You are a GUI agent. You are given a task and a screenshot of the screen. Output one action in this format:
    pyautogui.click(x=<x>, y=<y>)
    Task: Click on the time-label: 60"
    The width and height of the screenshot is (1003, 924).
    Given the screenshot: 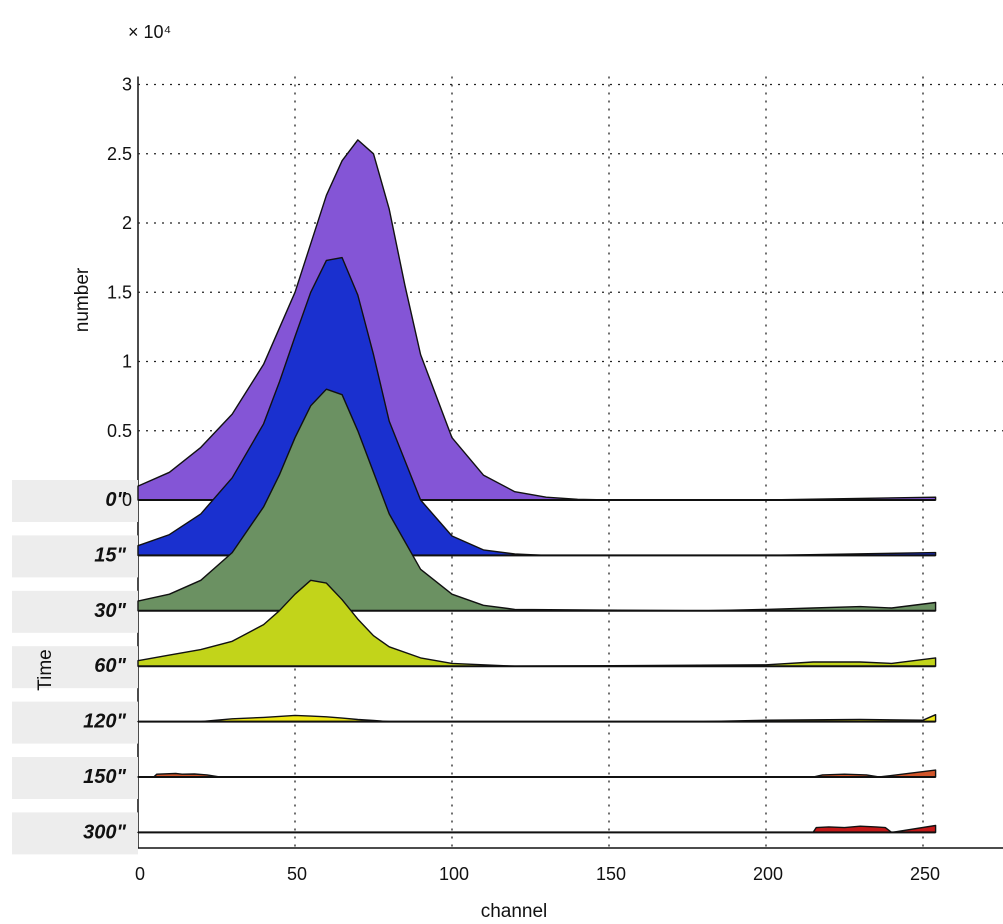 What is the action you would take?
    pyautogui.click(x=110, y=666)
    